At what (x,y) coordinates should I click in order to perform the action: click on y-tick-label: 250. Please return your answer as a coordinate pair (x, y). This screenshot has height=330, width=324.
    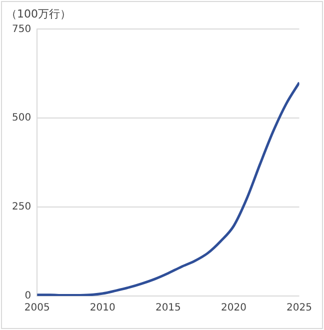
    Looking at the image, I should click on (22, 207).